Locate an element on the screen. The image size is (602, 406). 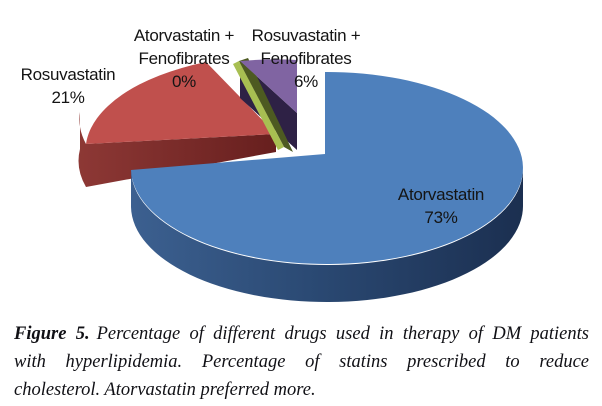
pie-label-rosuva-feno-name2: Fenofibrates is located at coordinates (306, 58).